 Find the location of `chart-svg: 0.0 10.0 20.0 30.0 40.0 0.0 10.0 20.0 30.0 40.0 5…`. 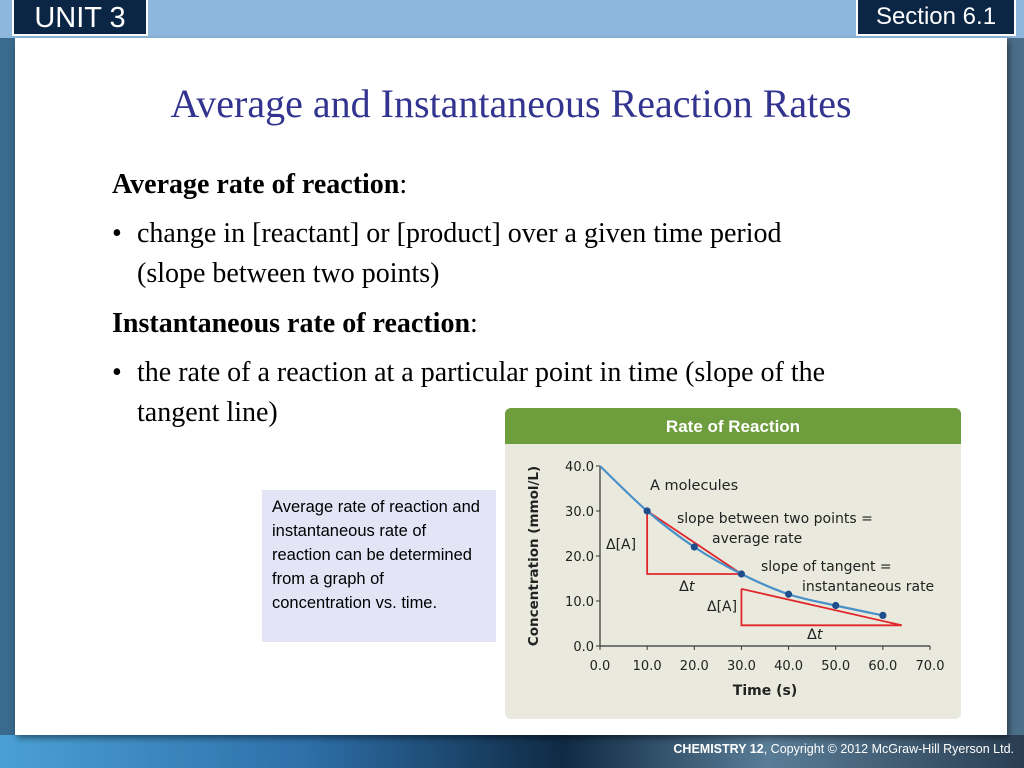

chart-svg: 0.0 10.0 20.0 30.0 40.0 0.0 10.0 20.0 30.0 40.0 5… is located at coordinates (735, 579).